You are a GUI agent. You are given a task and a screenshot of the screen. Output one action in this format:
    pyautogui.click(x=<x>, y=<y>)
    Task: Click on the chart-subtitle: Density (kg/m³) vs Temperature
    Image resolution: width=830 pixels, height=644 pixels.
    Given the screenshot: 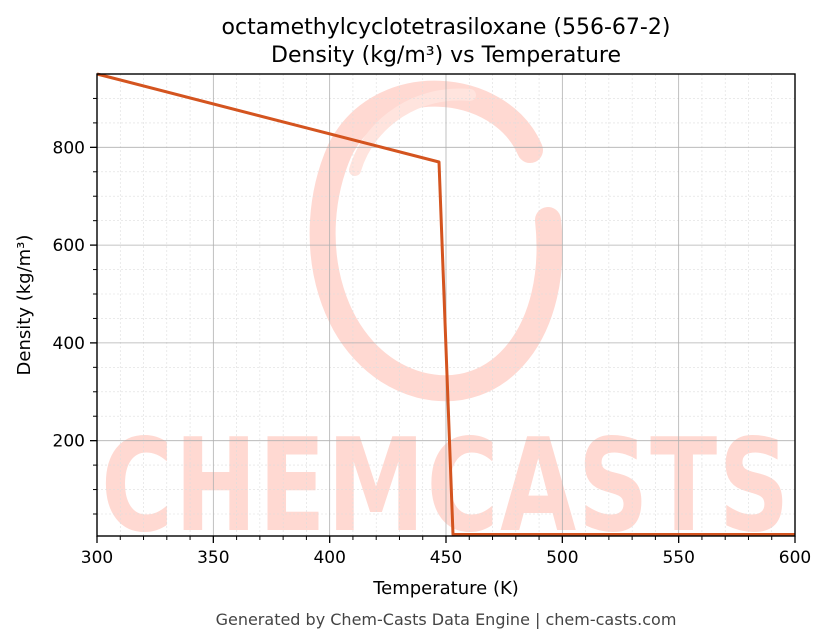 What is the action you would take?
    pyautogui.click(x=446, y=55)
    